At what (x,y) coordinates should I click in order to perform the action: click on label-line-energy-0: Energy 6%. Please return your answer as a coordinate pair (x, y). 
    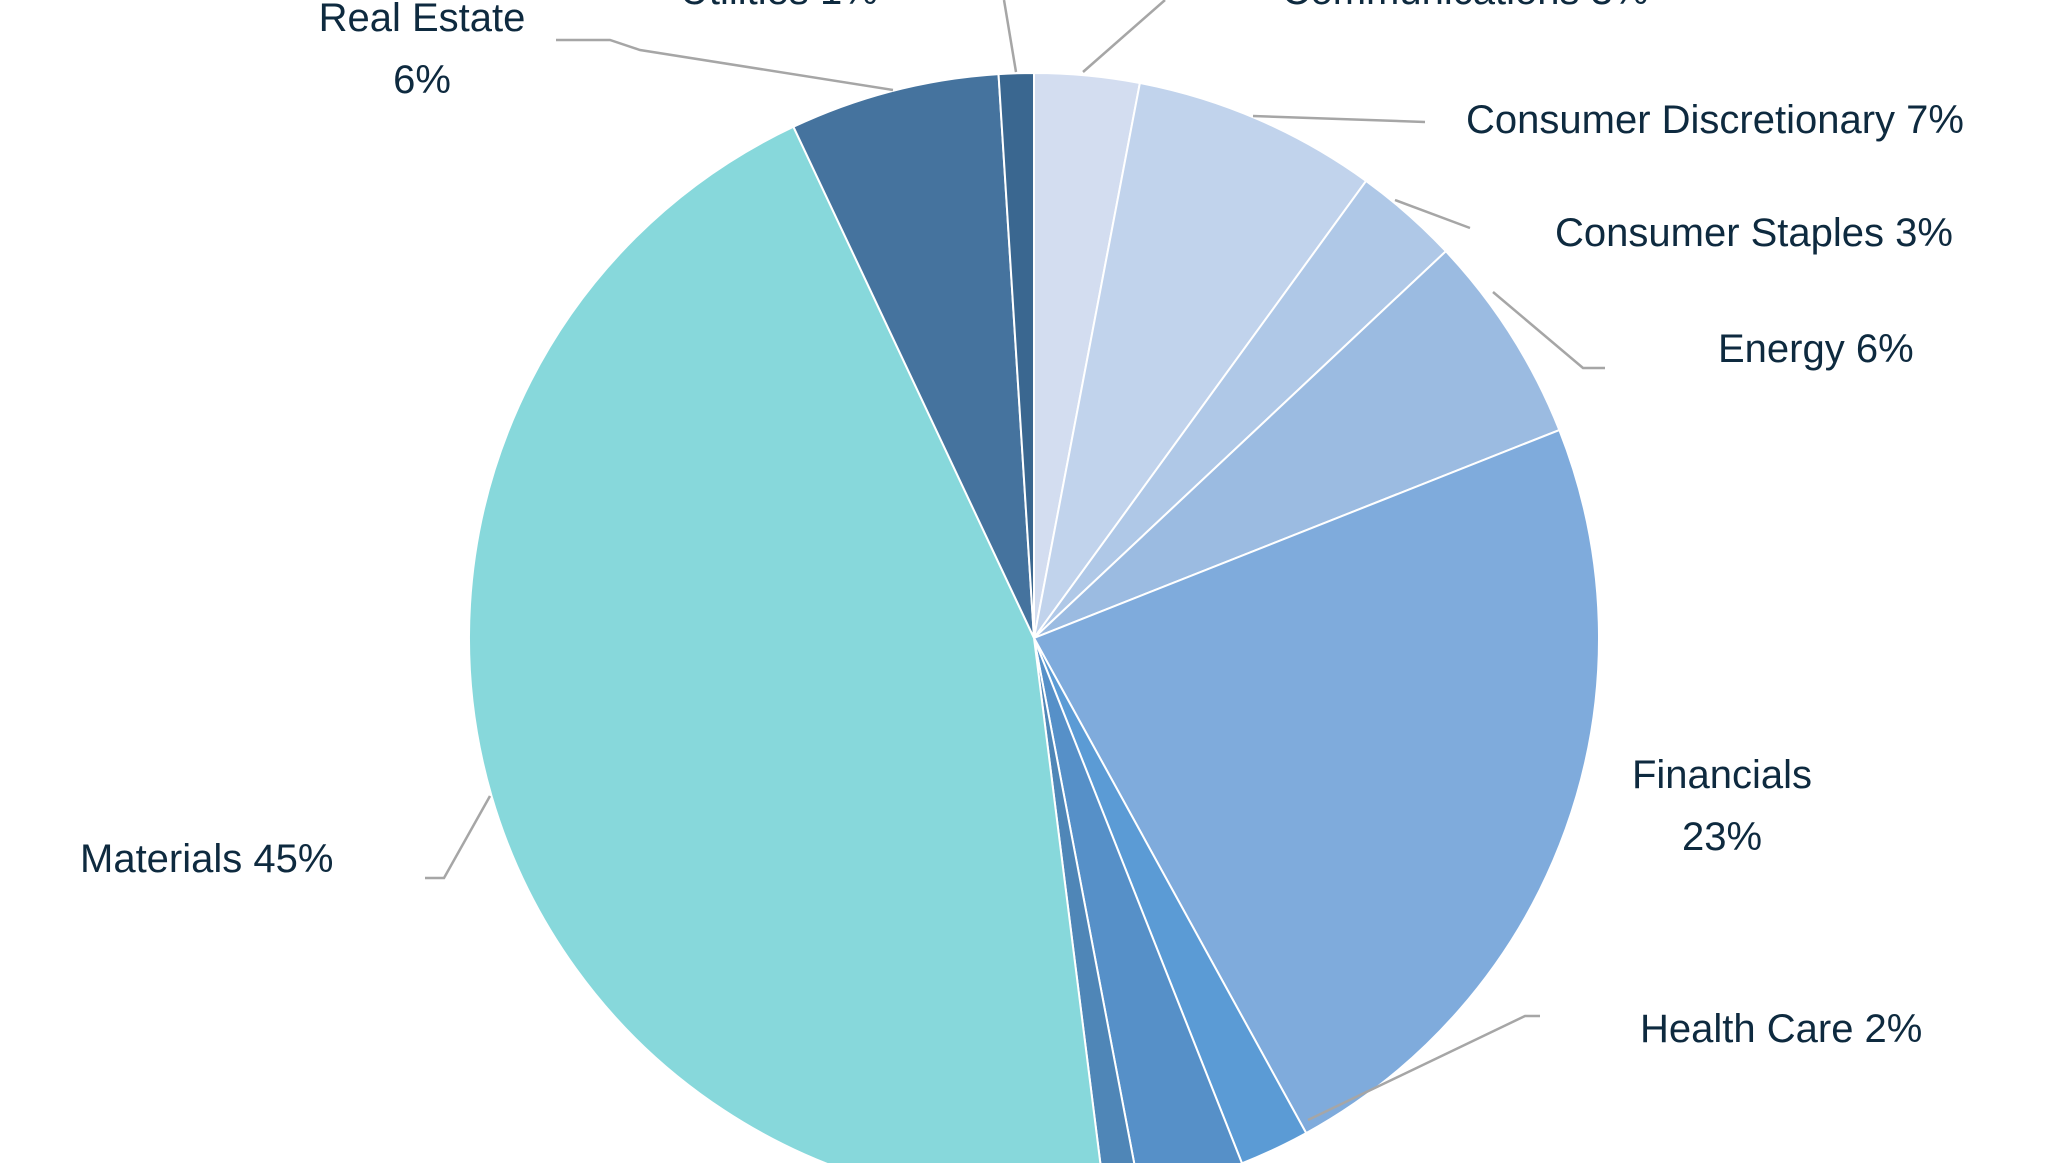
    Looking at the image, I should click on (1816, 349).